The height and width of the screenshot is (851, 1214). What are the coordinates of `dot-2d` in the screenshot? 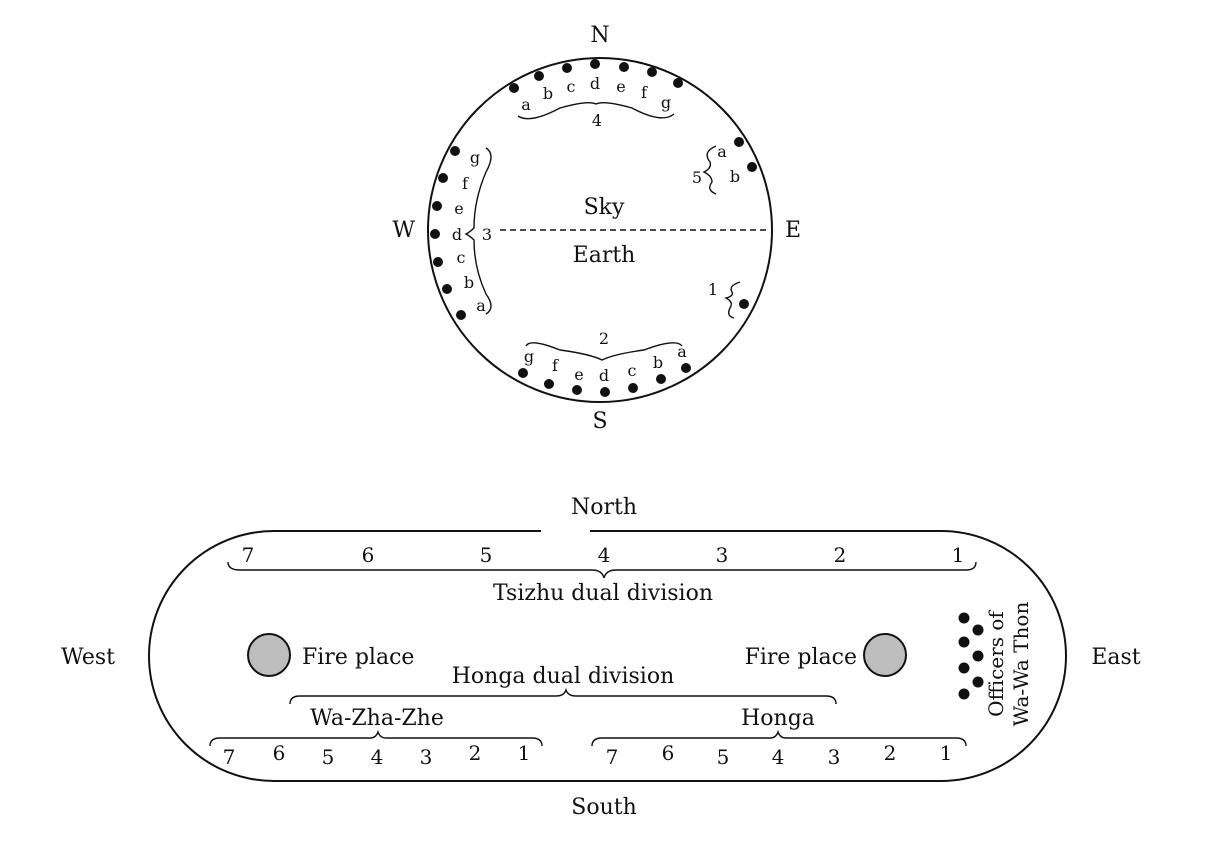 It's located at (605, 392).